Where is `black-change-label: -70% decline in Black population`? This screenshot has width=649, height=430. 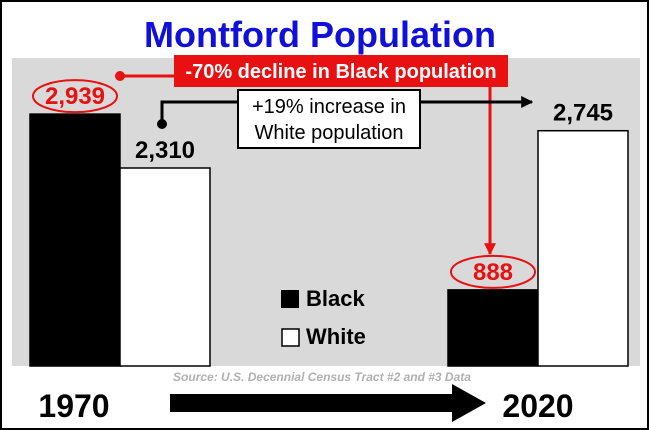 black-change-label: -70% decline in Black population is located at coordinates (340, 72).